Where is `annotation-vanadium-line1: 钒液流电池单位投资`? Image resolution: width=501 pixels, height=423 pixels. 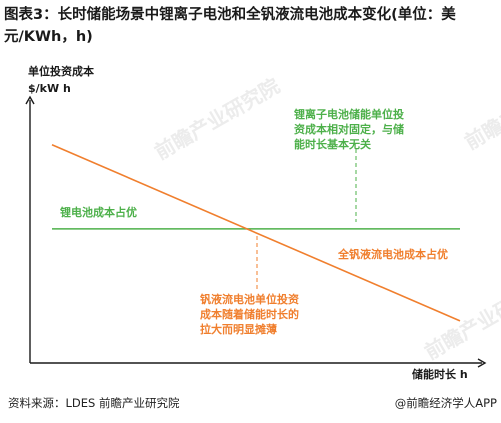 annotation-vanadium-line1: 钒液流电池单位投资 is located at coordinates (249, 299).